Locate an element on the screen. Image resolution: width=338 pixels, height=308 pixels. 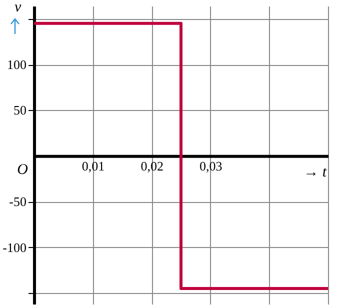
x-tick-label: 0,01 is located at coordinates (93, 166).